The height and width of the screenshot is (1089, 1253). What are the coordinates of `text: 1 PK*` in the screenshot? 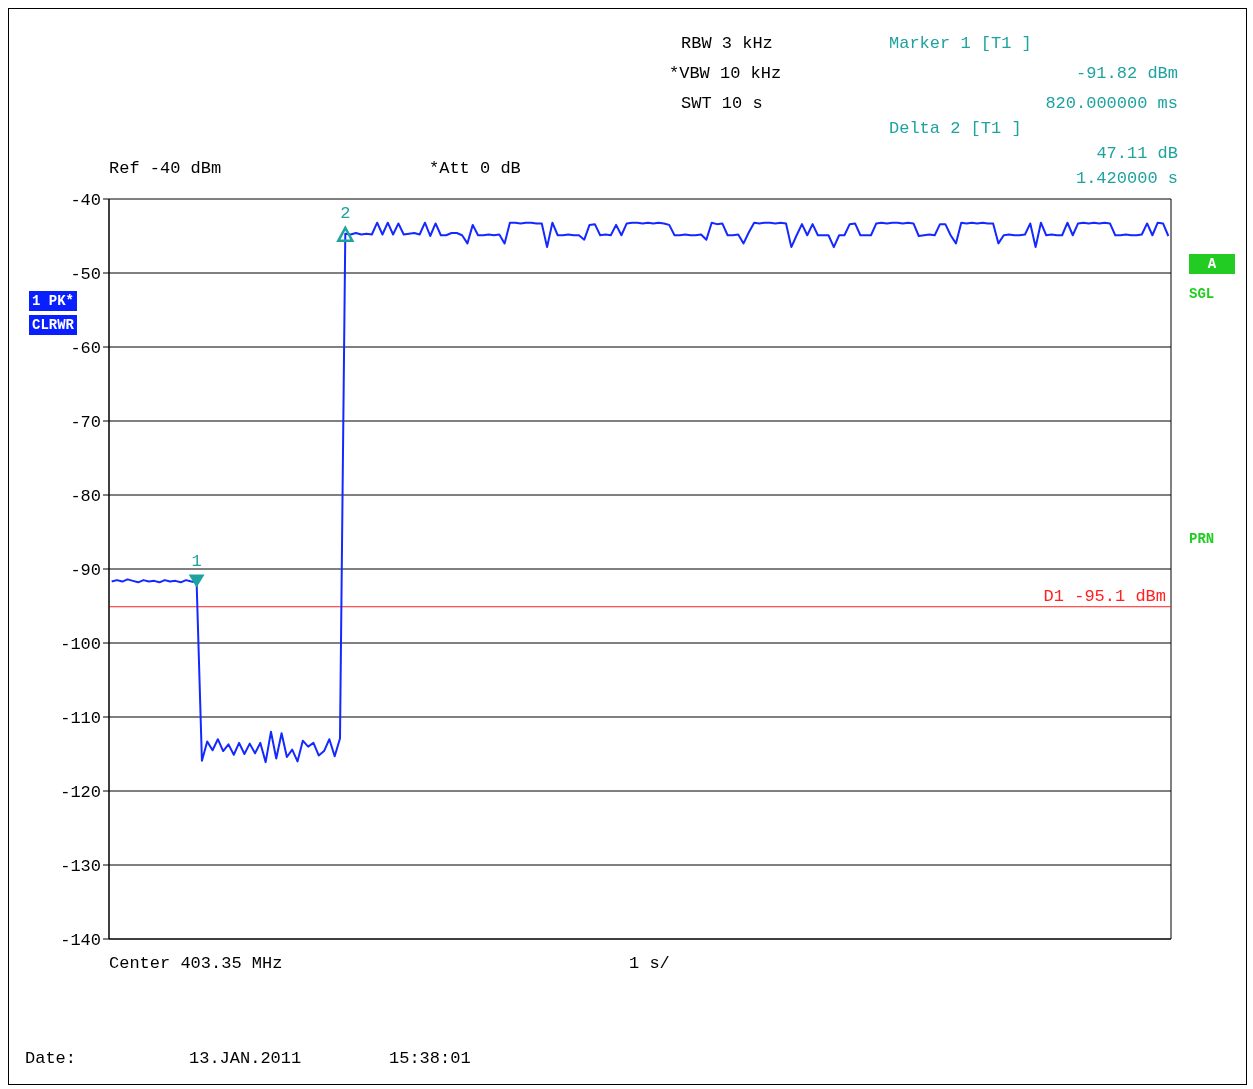 It's located at (53, 301).